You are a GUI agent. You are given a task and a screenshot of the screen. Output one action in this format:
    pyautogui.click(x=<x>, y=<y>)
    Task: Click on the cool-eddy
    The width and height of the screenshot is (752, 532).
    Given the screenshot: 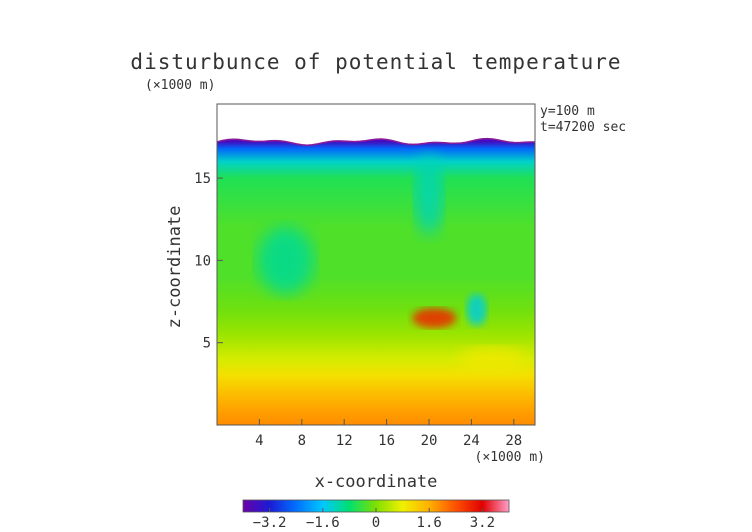 What is the action you would take?
    pyautogui.click(x=285, y=260)
    